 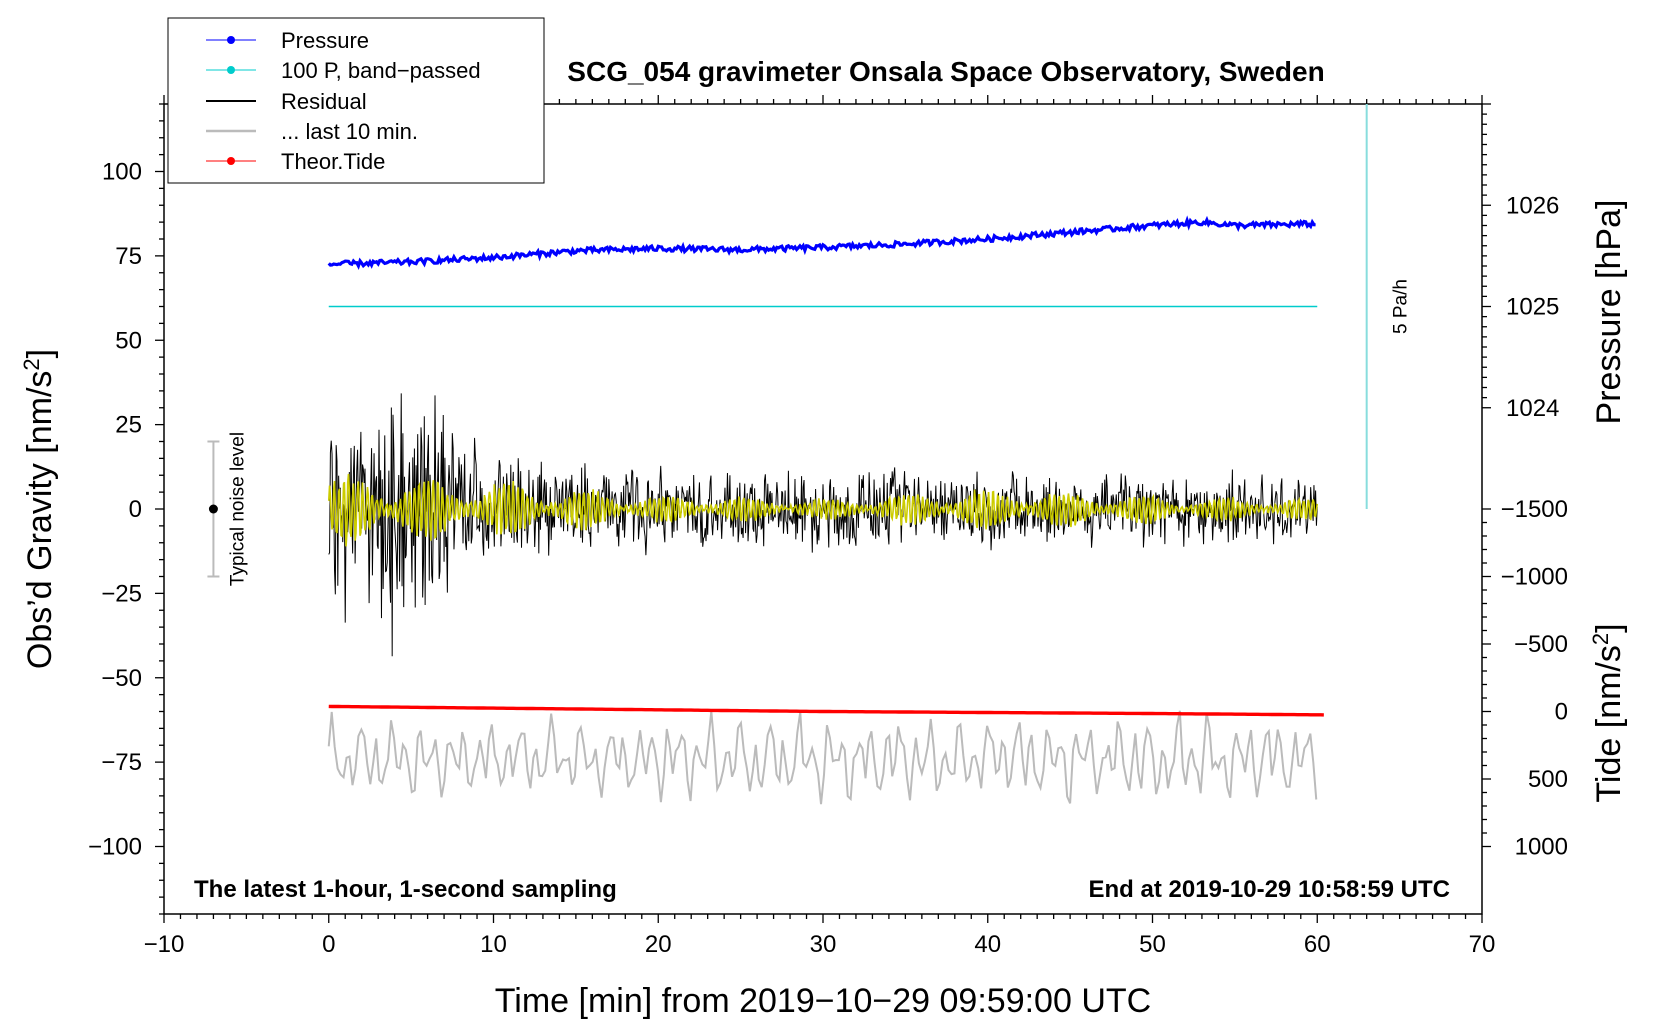 I want to click on x-tick-label: 30, so click(x=823, y=944).